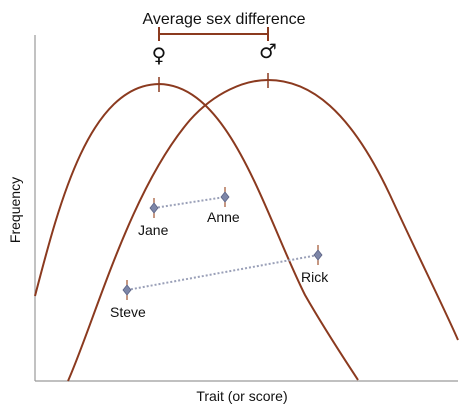 This screenshot has width=474, height=411. What do you see at coordinates (128, 312) in the screenshot?
I see `steve-label: Steve` at bounding box center [128, 312].